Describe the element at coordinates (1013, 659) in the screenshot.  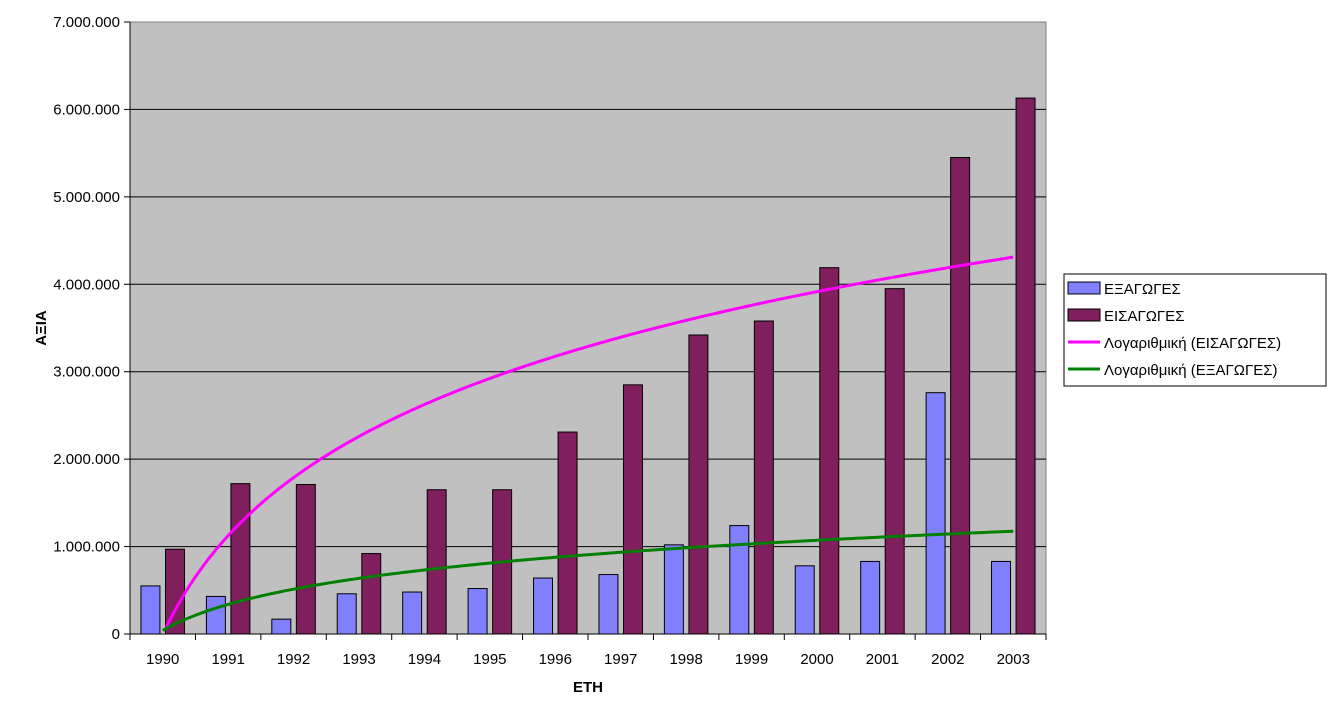
I see `x-tick-label: 2003` at that location.